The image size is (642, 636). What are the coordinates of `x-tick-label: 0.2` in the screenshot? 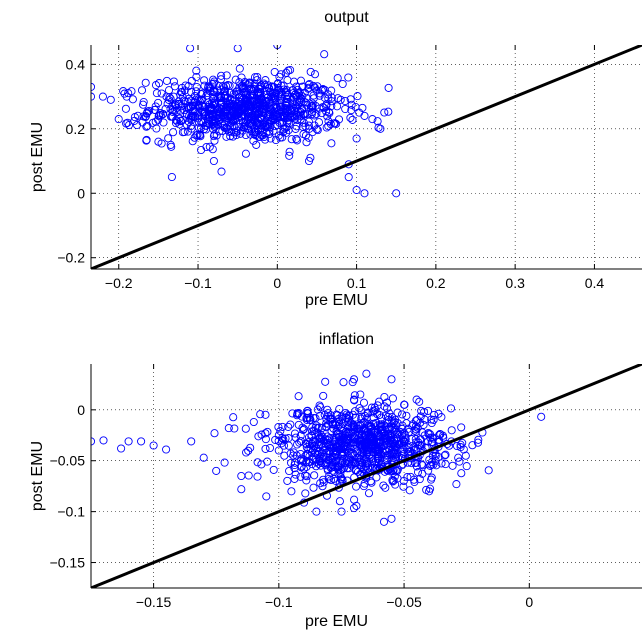 It's located at (436, 283).